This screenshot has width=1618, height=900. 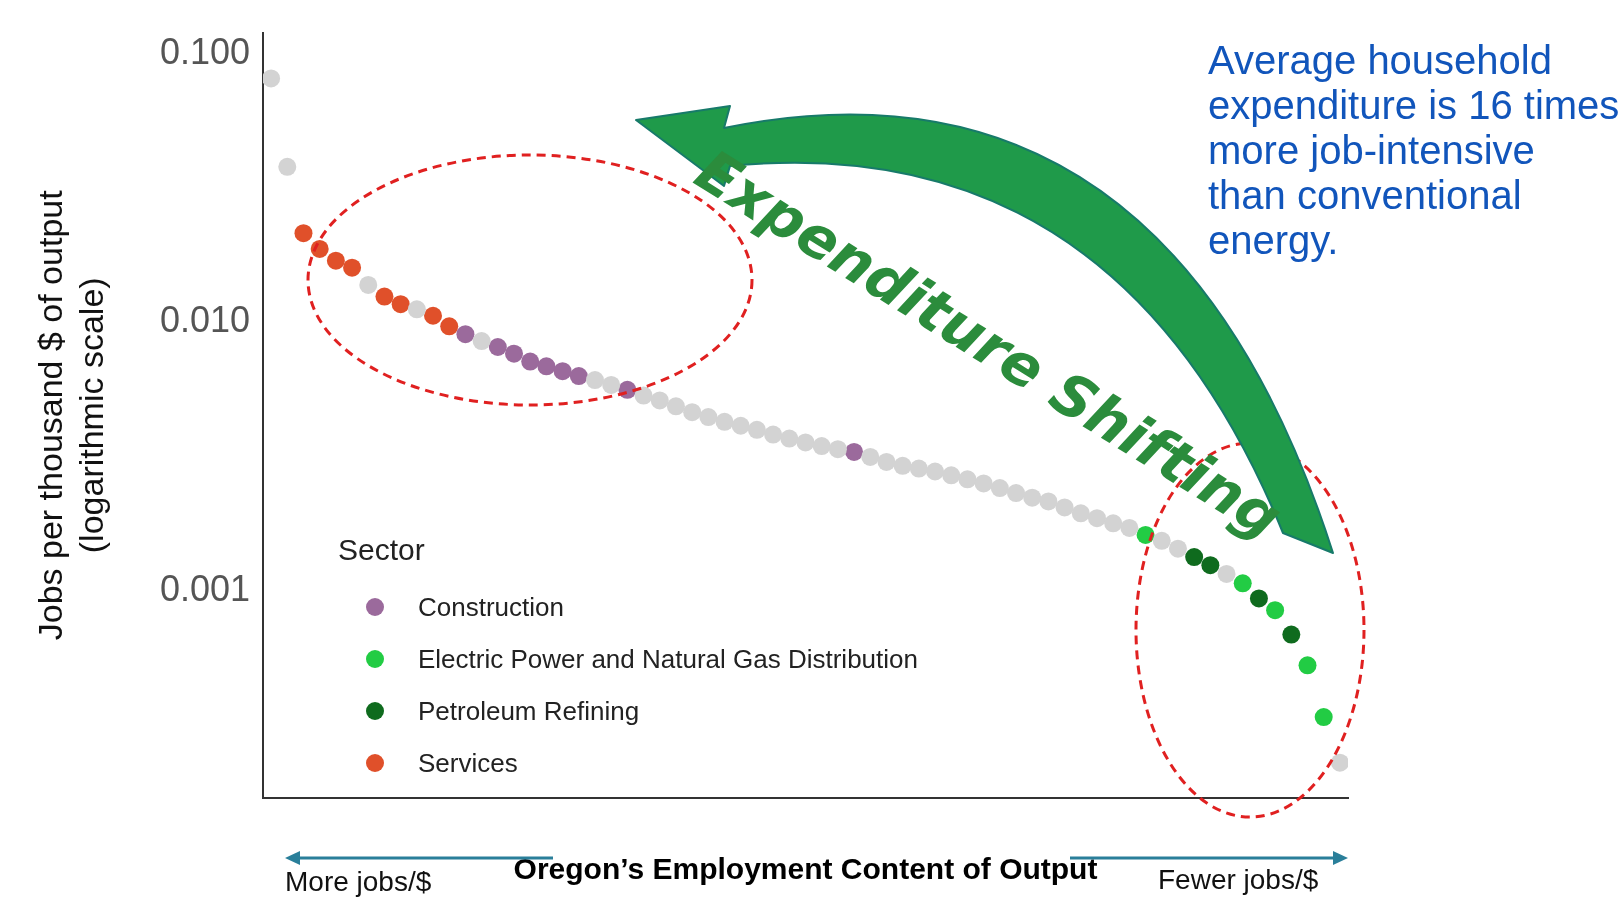 What do you see at coordinates (70, 415) in the screenshot?
I see `y-axis-title: Jobs per thousand $ of output (logarithmic scale)` at bounding box center [70, 415].